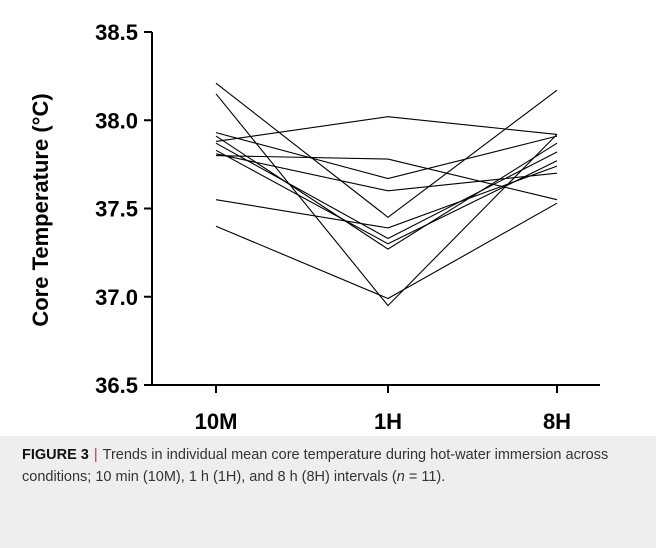  Describe the element at coordinates (116, 385) in the screenshot. I see `y-tick-label: 36.5` at that location.